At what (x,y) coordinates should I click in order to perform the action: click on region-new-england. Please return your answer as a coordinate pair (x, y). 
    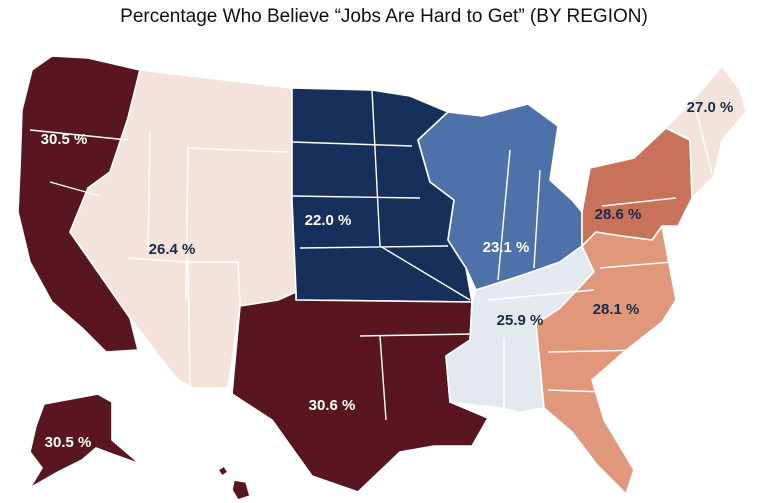
    Looking at the image, I should click on (706, 132).